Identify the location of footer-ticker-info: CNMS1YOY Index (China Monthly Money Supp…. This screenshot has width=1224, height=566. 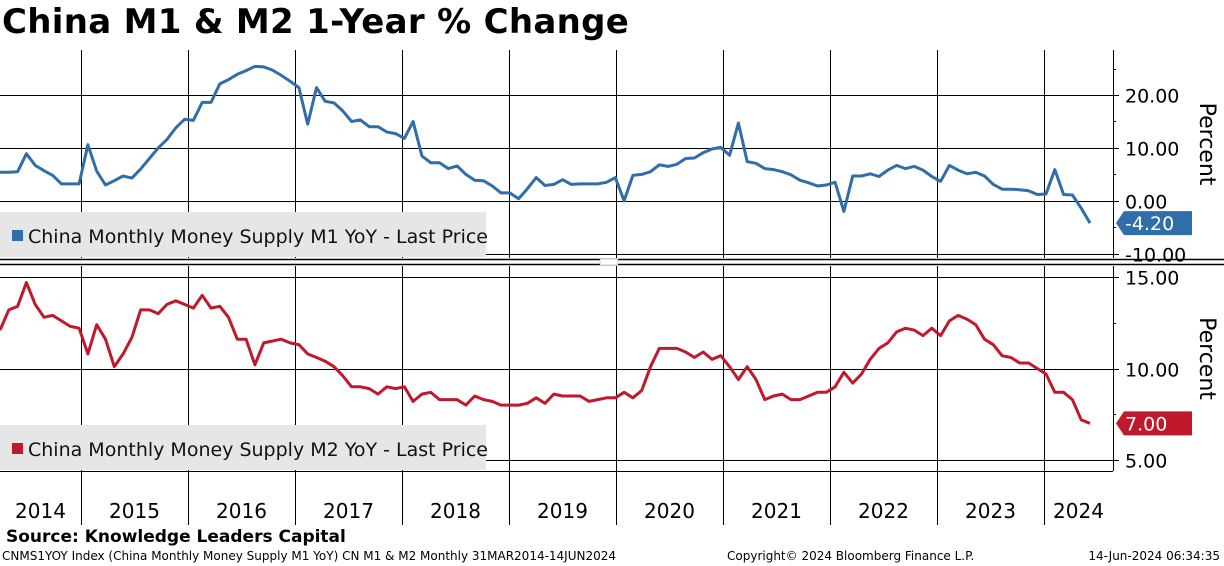
(309, 556).